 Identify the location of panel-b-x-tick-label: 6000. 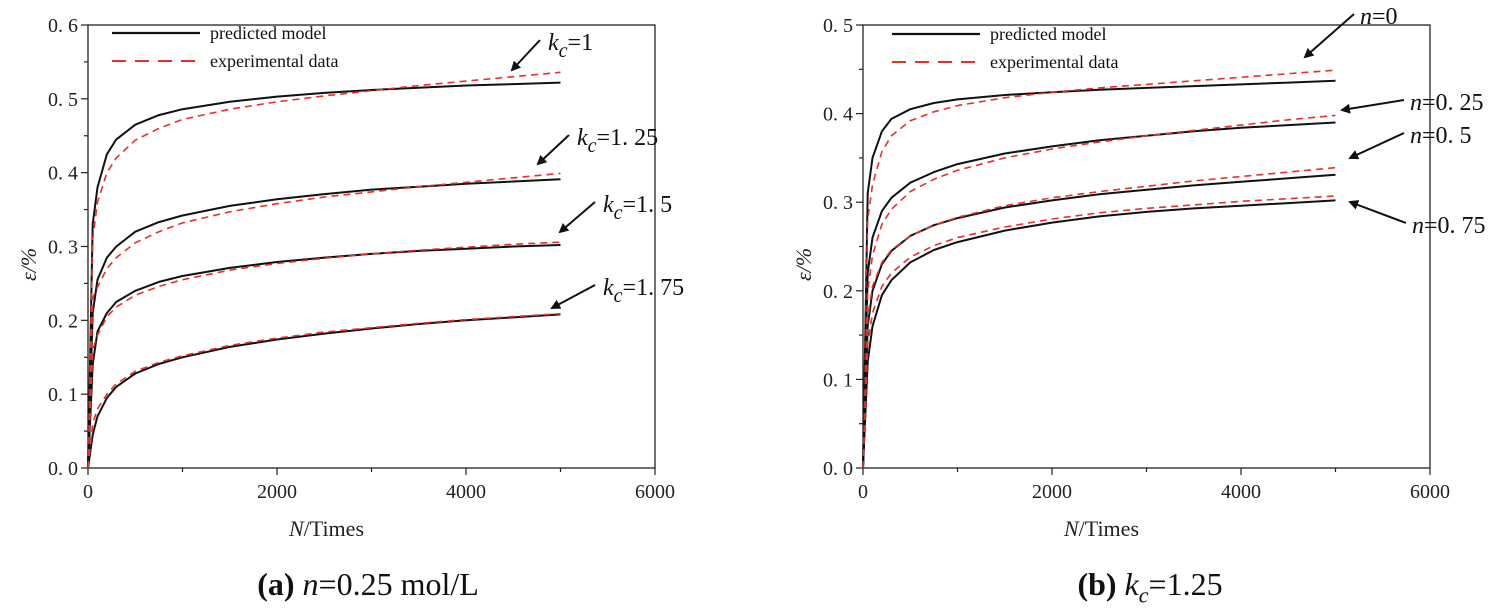
(1430, 492).